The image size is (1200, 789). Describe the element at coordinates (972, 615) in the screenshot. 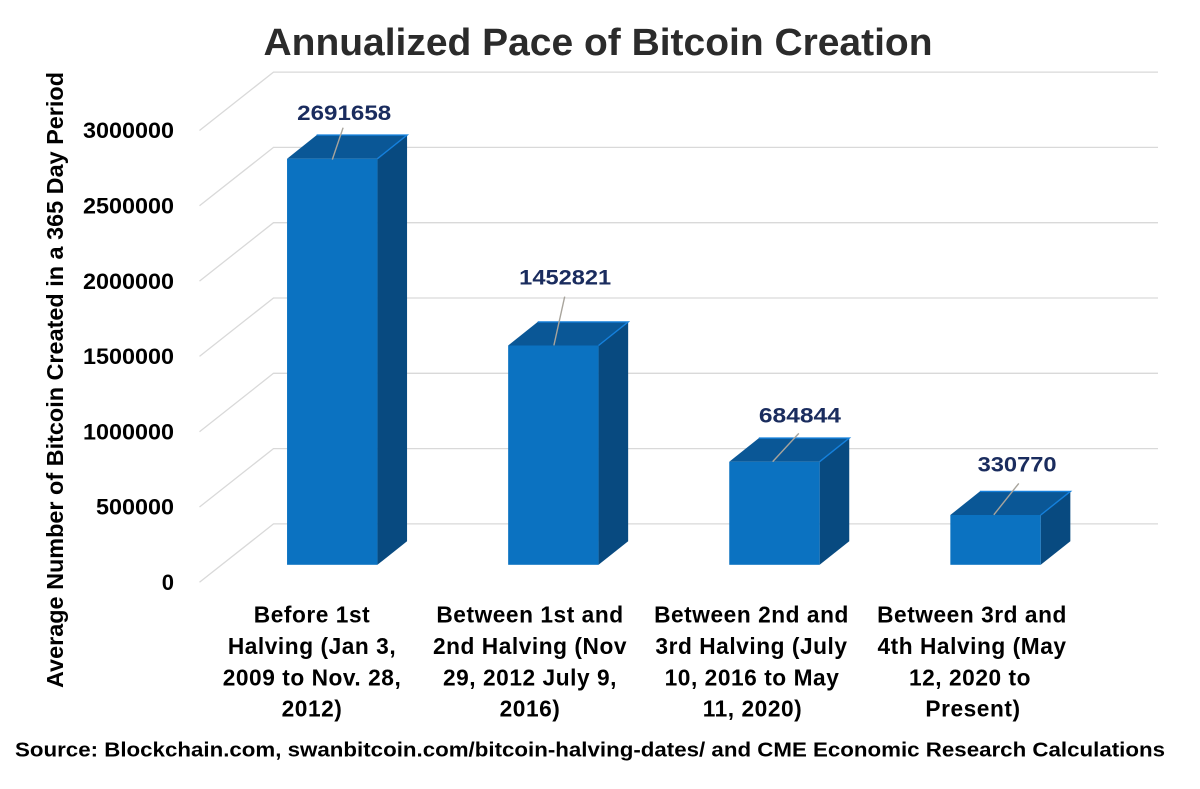

I see `svg-text: Between 3rd and` at that location.